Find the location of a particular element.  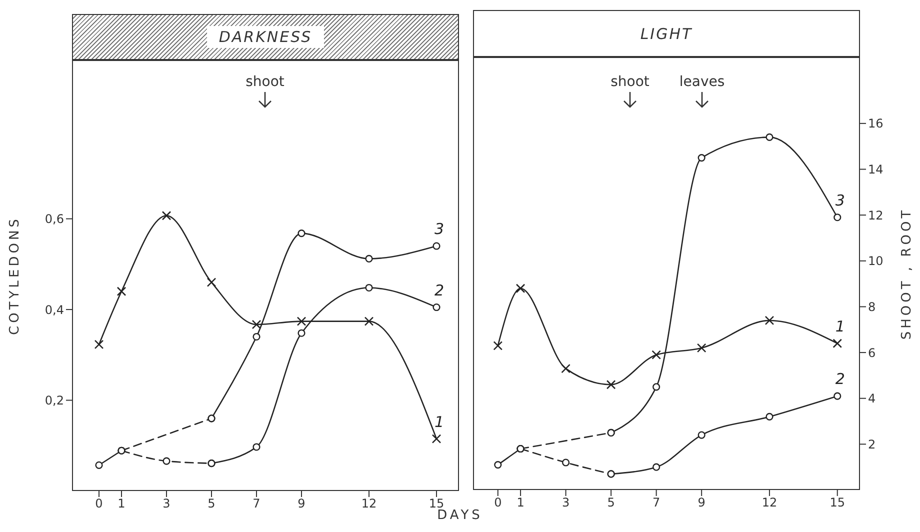

chart-title: DARKNESS is located at coordinates (265, 37).